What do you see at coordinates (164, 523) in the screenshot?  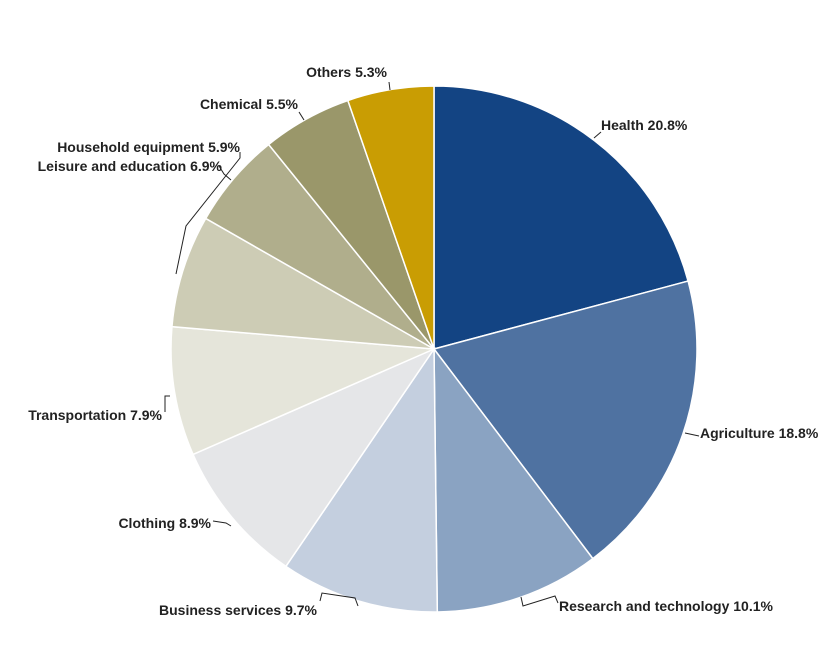 I see `slice-label-clothing: Clothing 8.9%` at bounding box center [164, 523].